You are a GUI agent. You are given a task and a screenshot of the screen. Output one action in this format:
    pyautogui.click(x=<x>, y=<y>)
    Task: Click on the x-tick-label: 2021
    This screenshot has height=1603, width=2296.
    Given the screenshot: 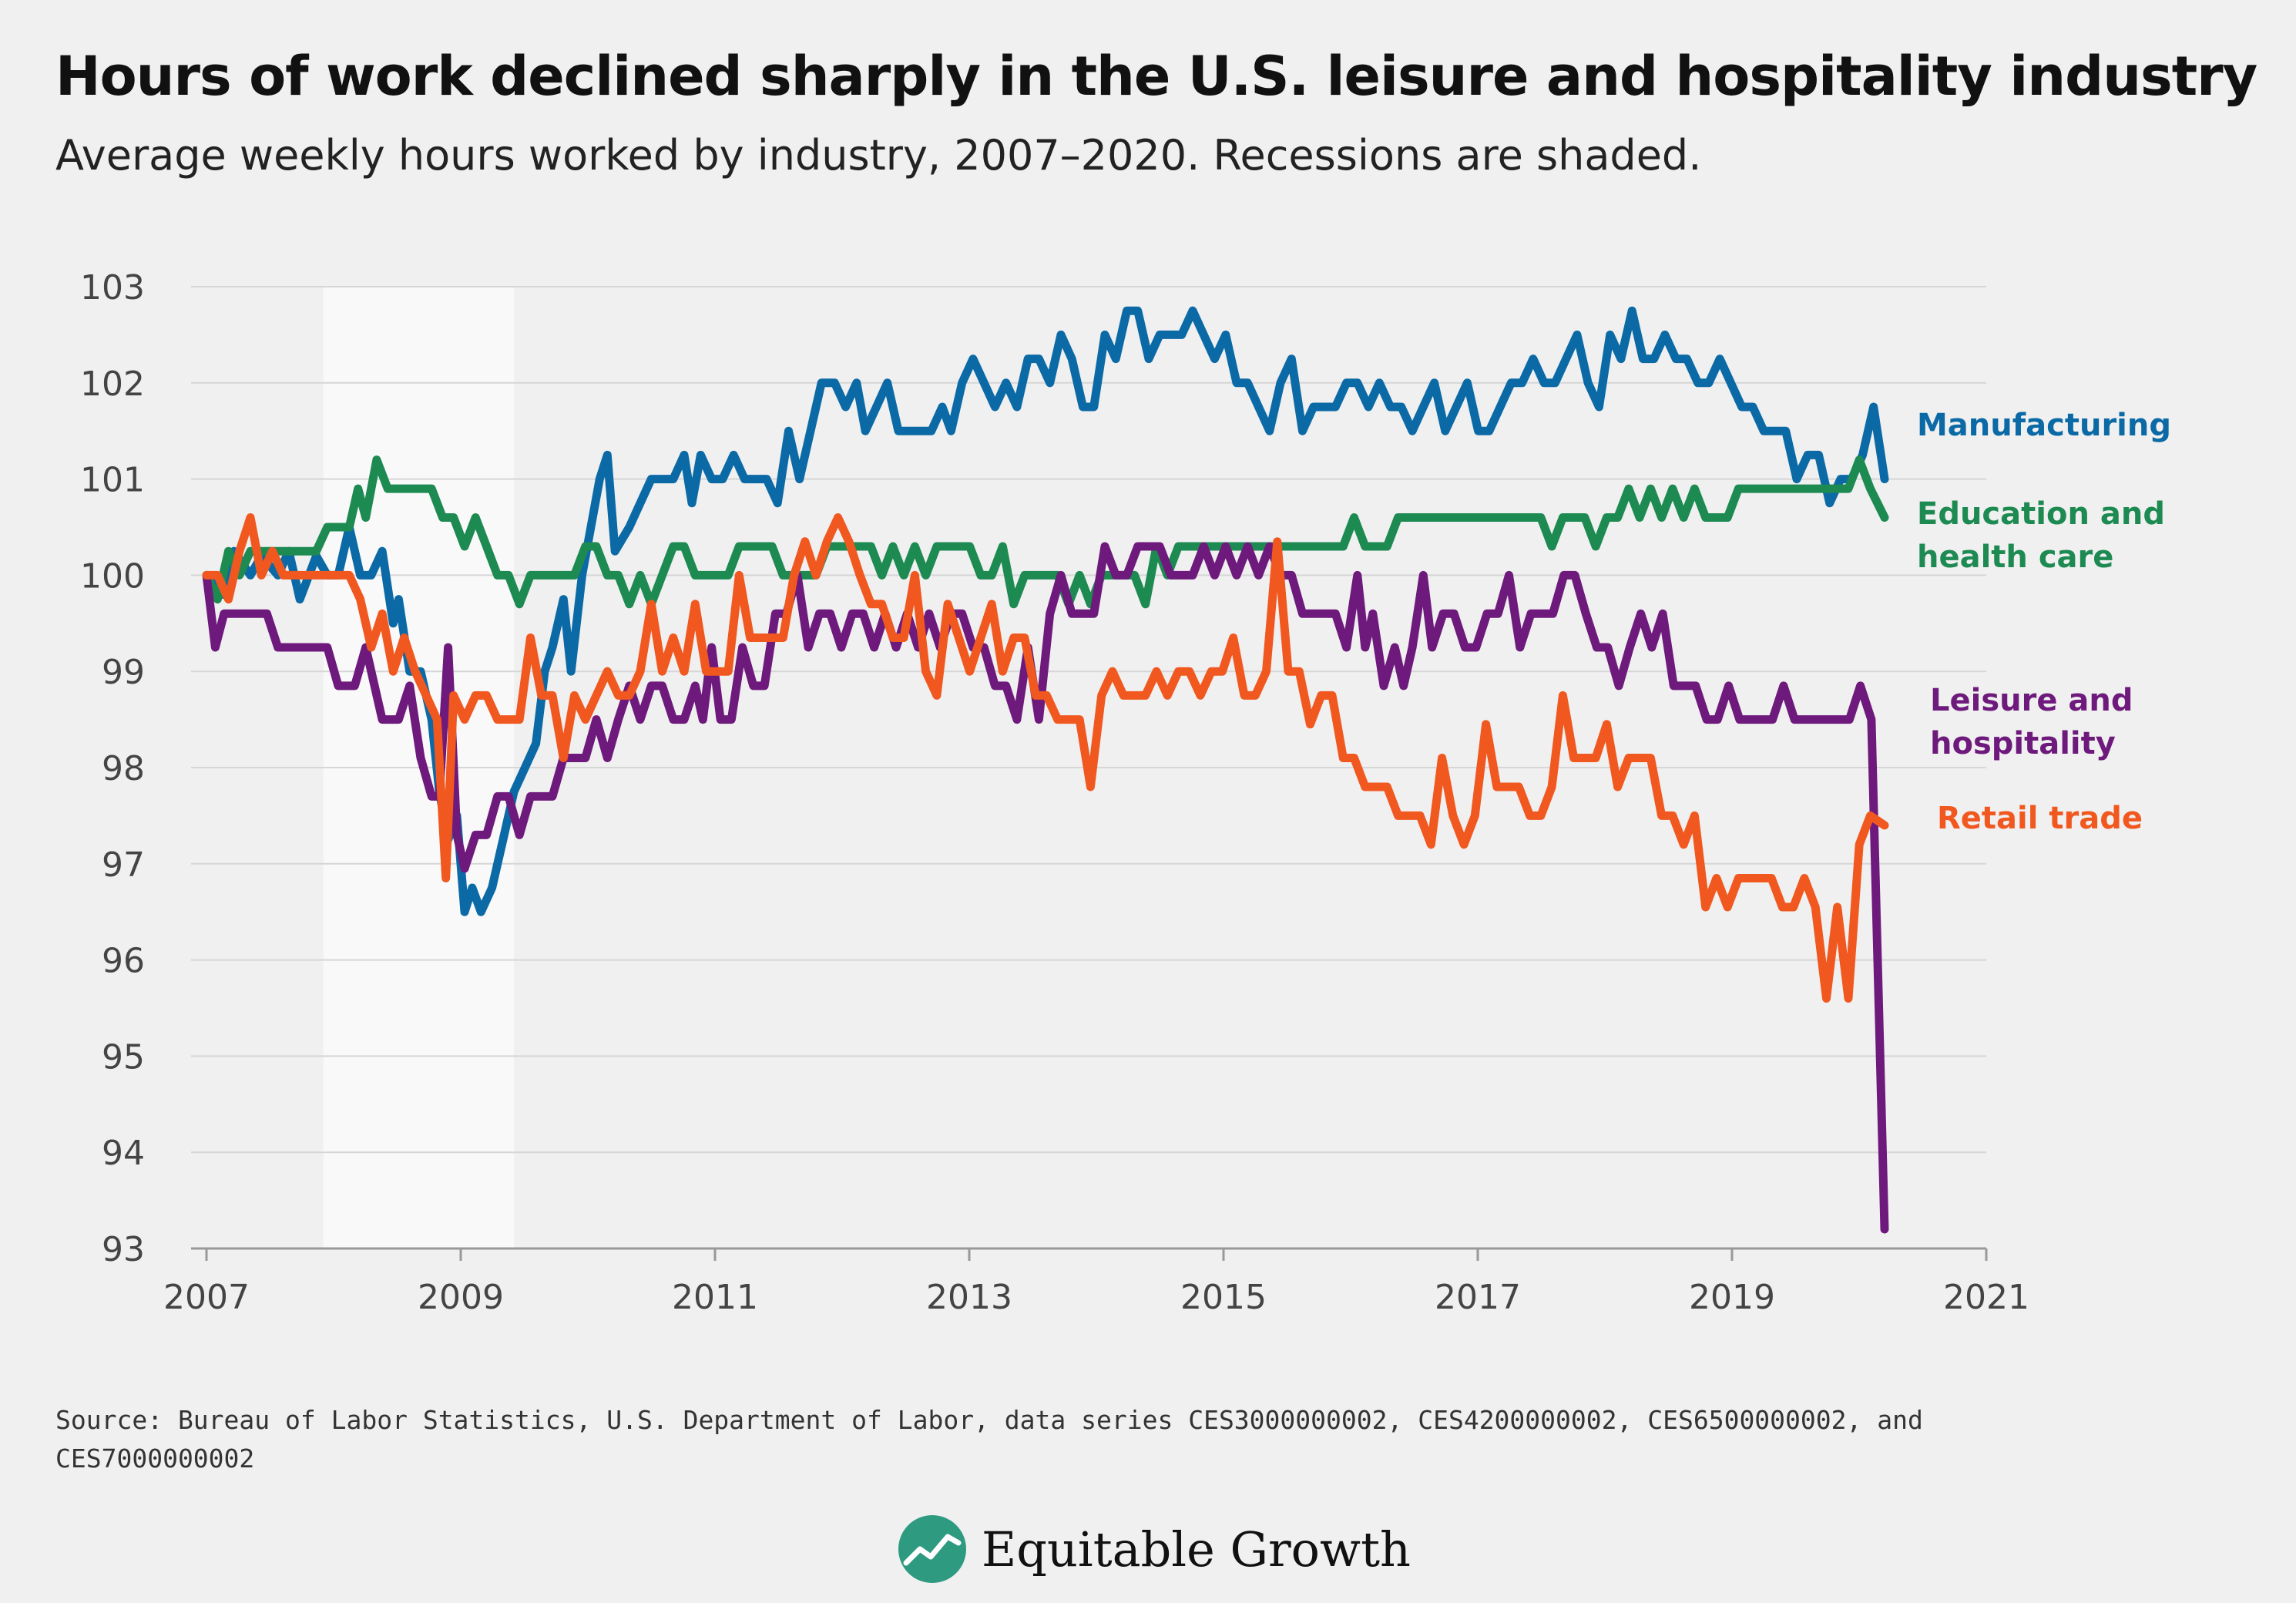 What is the action you would take?
    pyautogui.click(x=1986, y=1297)
    